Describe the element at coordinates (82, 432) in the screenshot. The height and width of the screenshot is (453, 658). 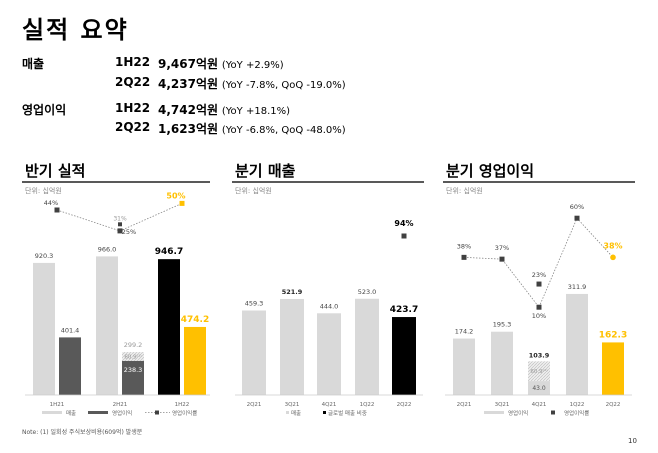
I see `footnote: Note: (1) 일회성 주식보상비용(609억) 발생분` at that location.